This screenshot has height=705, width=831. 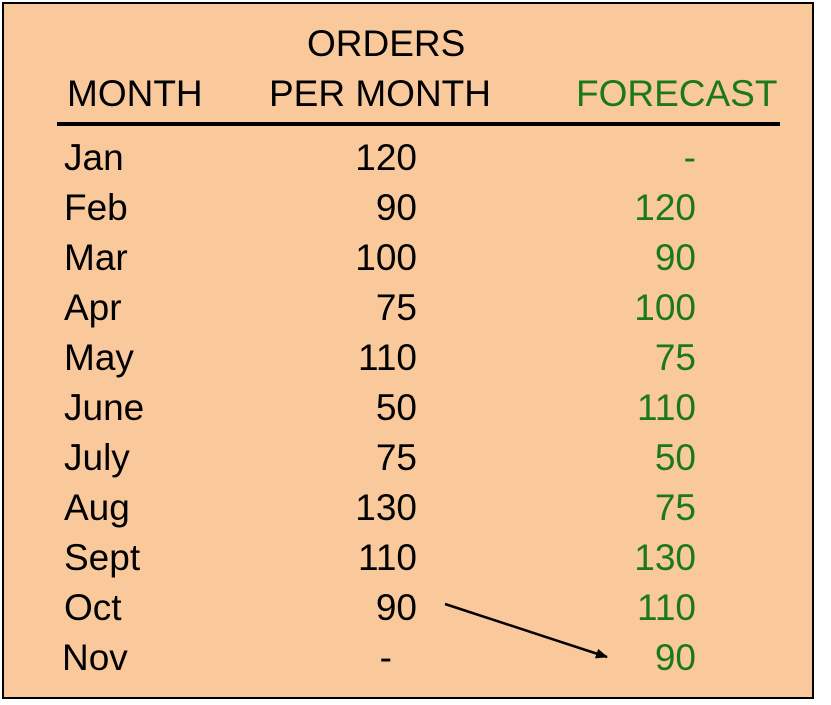 I want to click on month-cell: July, so click(x=97, y=457).